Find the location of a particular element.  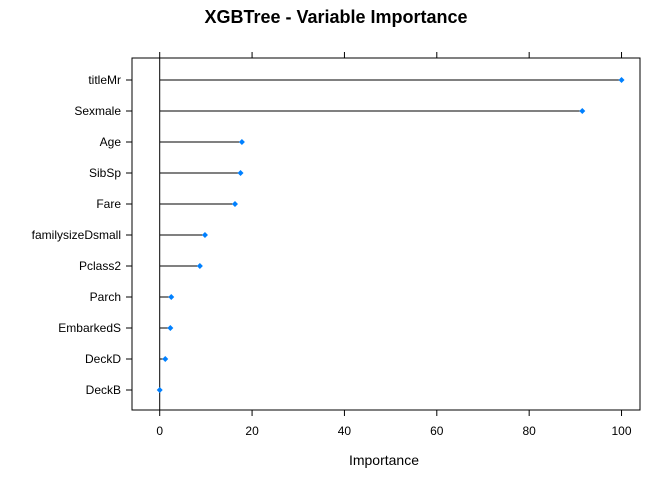

y-tick-label: Sexmale is located at coordinates (97, 111).